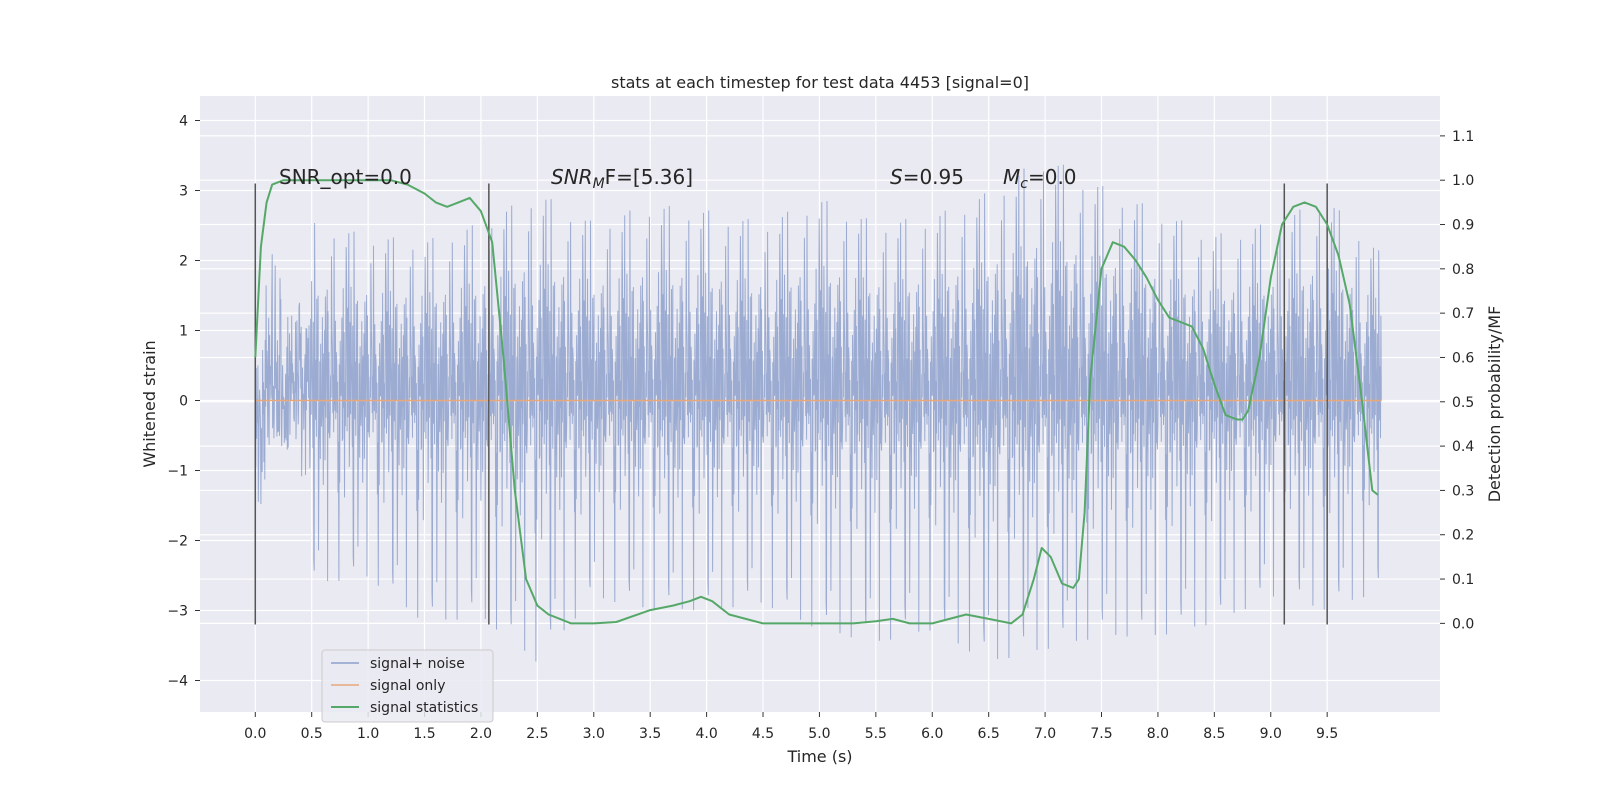  I want to click on y-axis-label: Whitened strain, so click(149, 403).